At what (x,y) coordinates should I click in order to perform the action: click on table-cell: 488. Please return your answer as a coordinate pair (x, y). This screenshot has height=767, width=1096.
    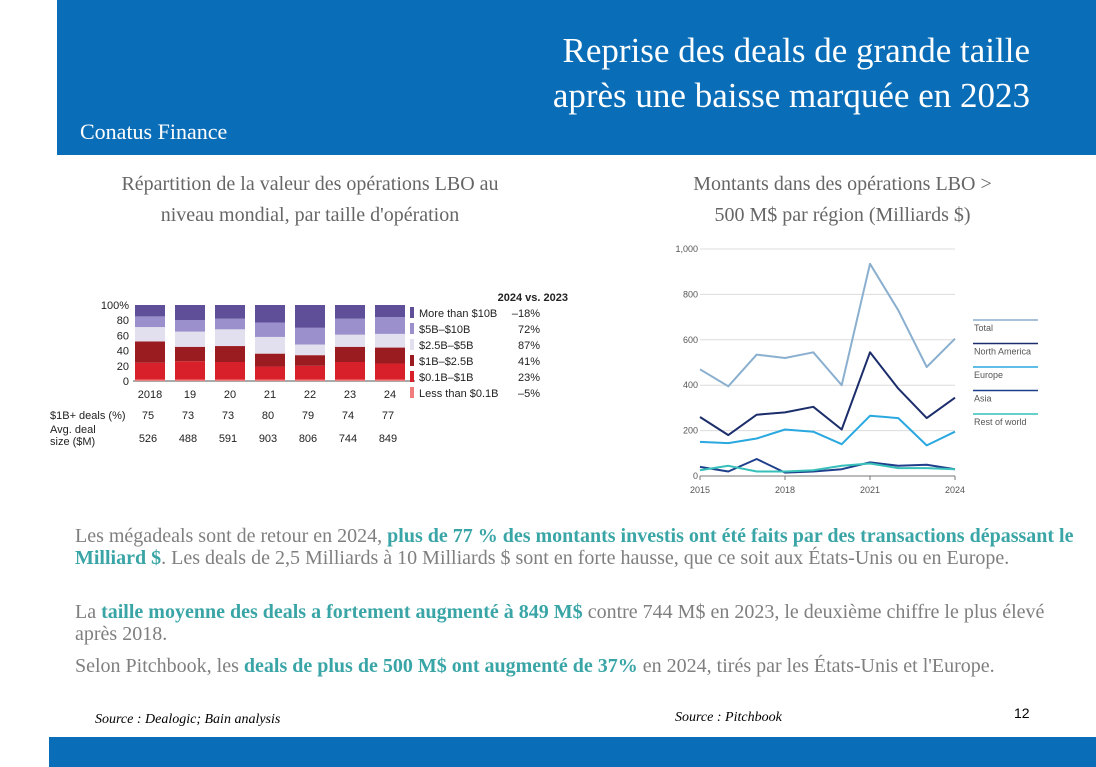
    Looking at the image, I should click on (188, 439).